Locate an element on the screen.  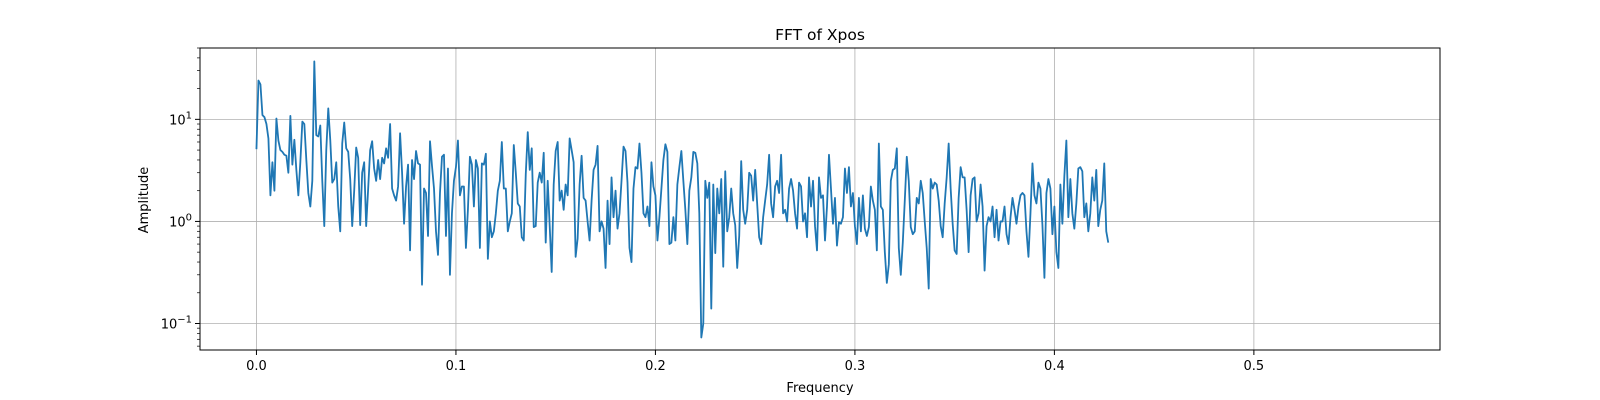
x-tick-label: 0.4 is located at coordinates (1054, 366).